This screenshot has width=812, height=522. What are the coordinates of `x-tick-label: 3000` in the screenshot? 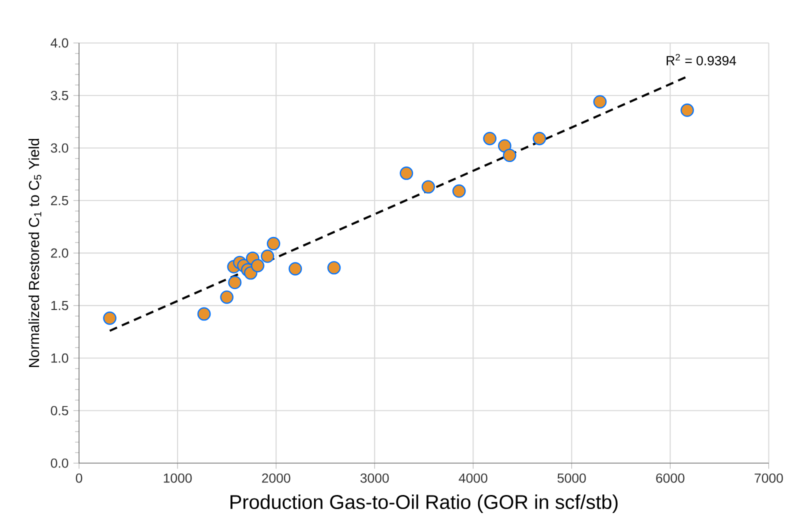 It's located at (374, 478).